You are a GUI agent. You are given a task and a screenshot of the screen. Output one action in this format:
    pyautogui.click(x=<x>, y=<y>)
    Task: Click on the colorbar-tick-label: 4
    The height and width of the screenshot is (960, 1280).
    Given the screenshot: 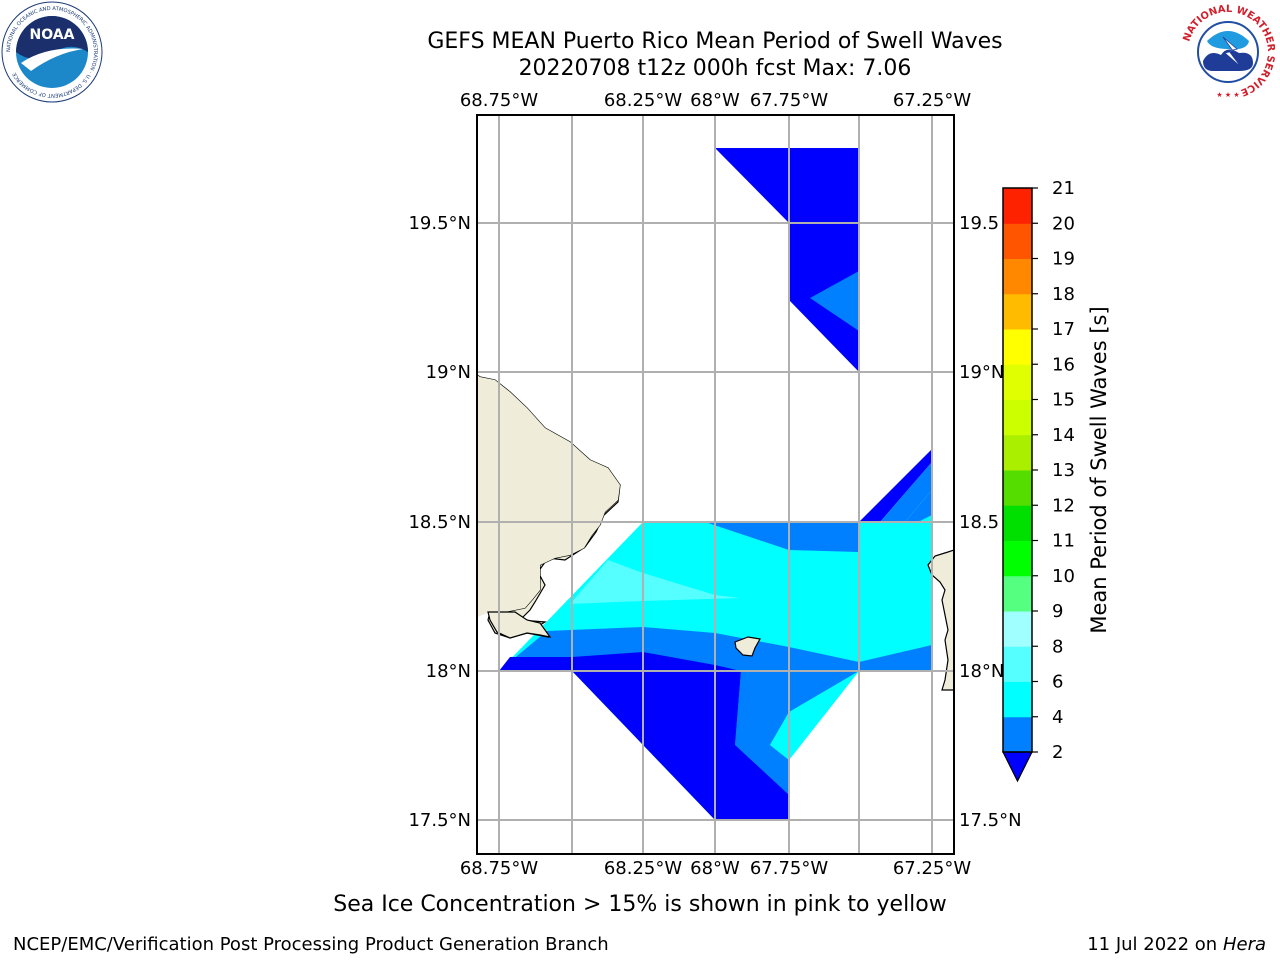 What is the action you would take?
    pyautogui.click(x=1057, y=717)
    